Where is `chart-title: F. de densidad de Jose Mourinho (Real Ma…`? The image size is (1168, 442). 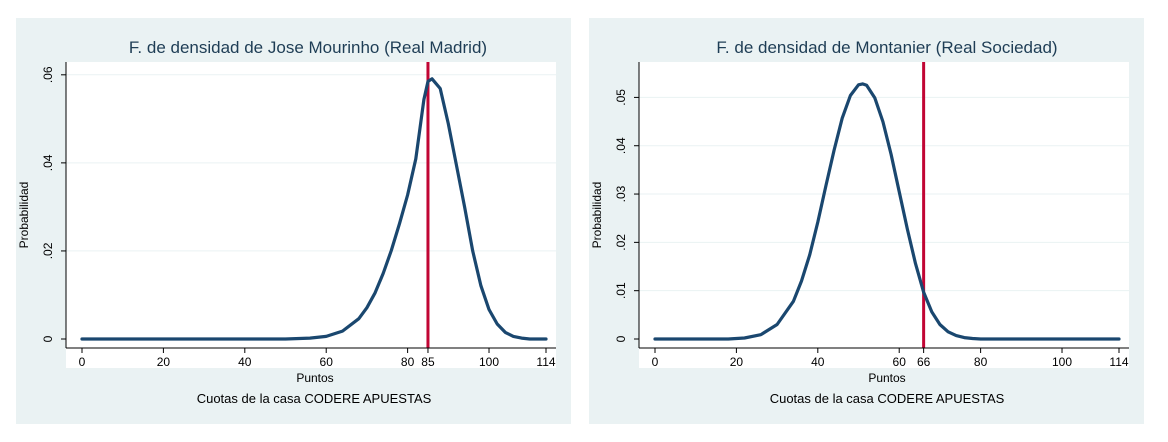
chart-title: F. de densidad de Jose Mourinho (Real Ma… is located at coordinates (308, 47).